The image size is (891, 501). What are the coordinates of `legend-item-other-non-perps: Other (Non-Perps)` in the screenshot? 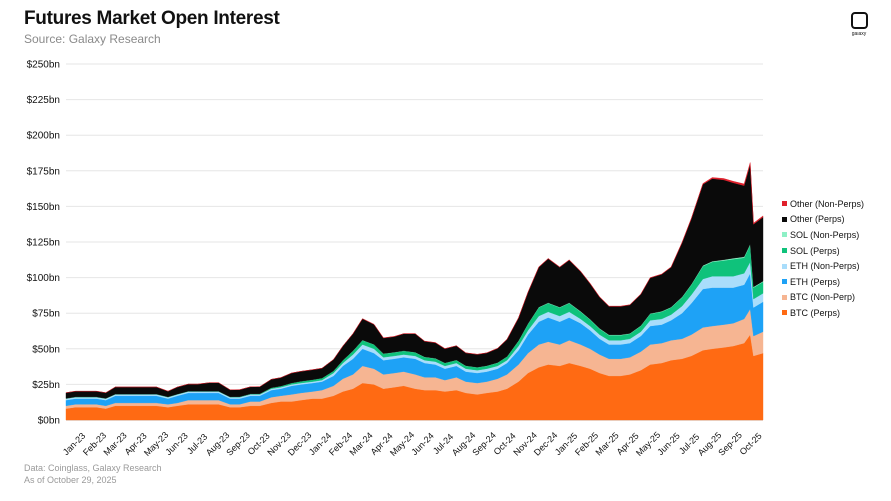 It's located at (823, 204).